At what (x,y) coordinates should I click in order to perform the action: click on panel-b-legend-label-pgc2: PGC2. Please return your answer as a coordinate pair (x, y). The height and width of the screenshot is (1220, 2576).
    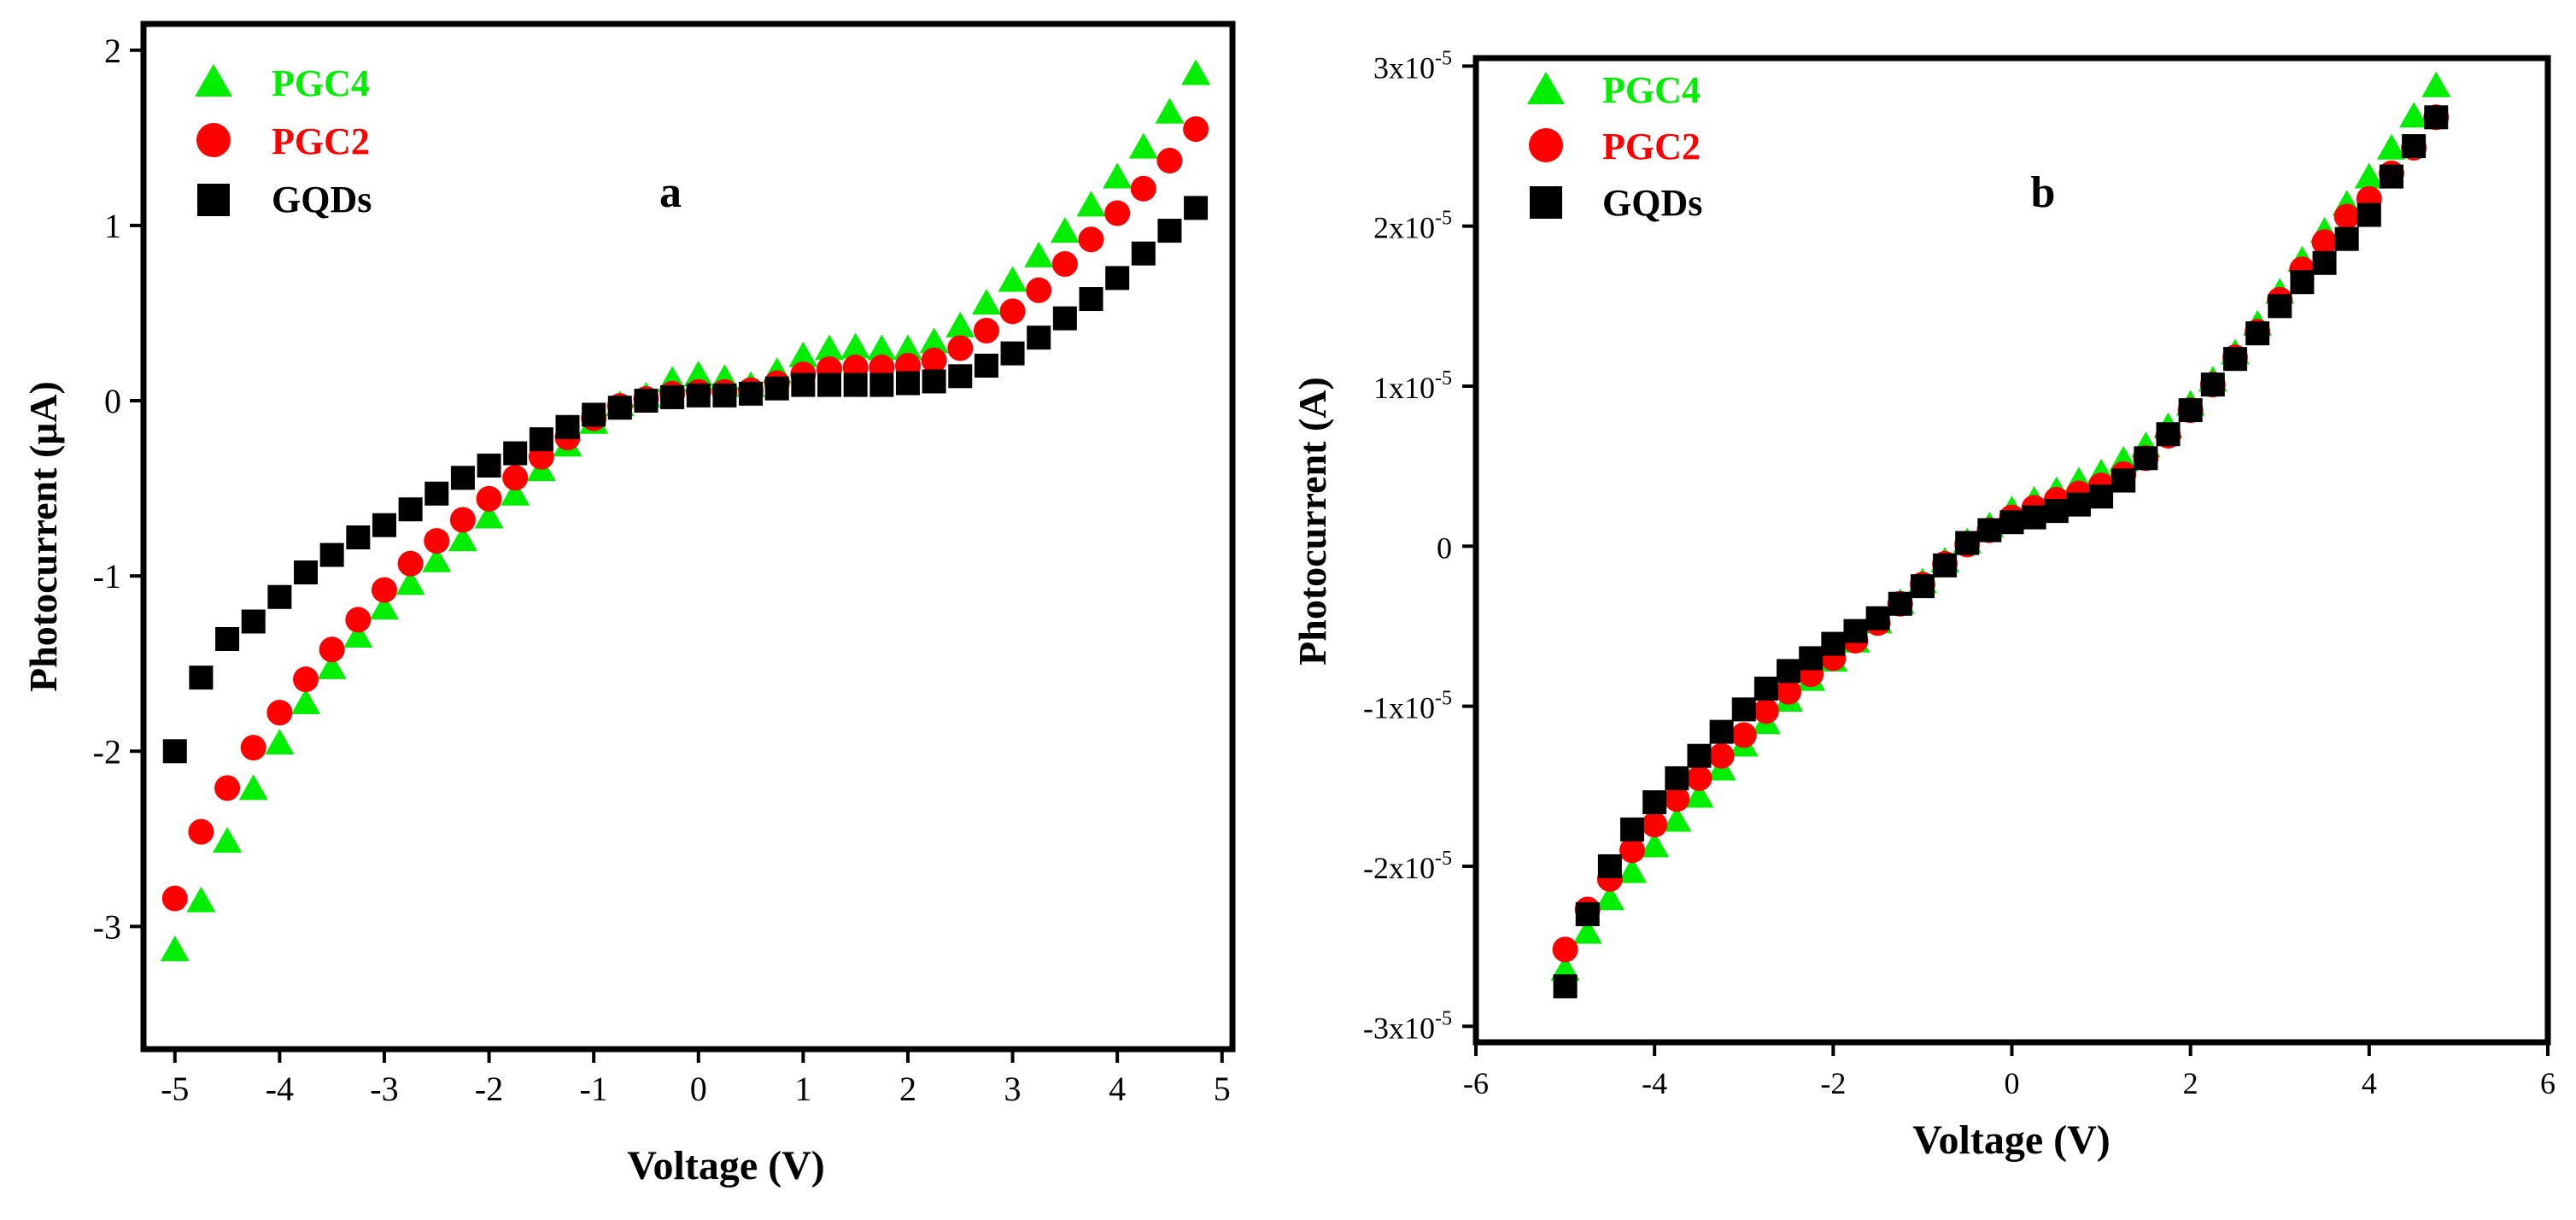
    Looking at the image, I should click on (1651, 147).